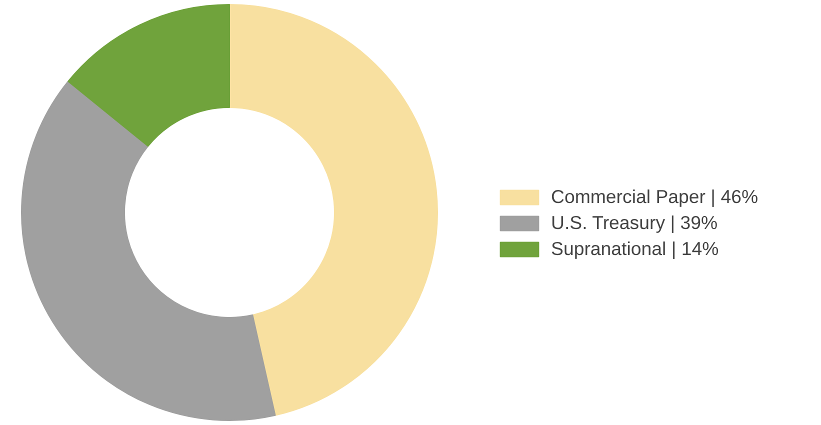  What do you see at coordinates (634, 223) in the screenshot?
I see `legend-label: U.S. Treasury | 39%` at bounding box center [634, 223].